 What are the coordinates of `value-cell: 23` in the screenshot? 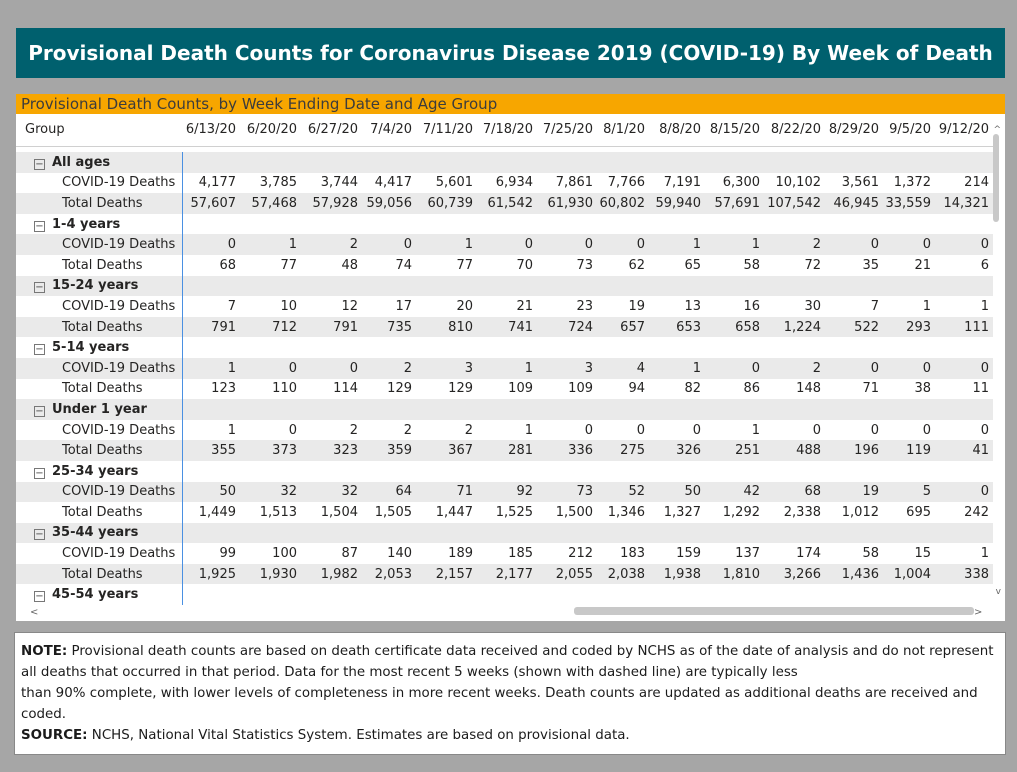 It's located at (584, 306).